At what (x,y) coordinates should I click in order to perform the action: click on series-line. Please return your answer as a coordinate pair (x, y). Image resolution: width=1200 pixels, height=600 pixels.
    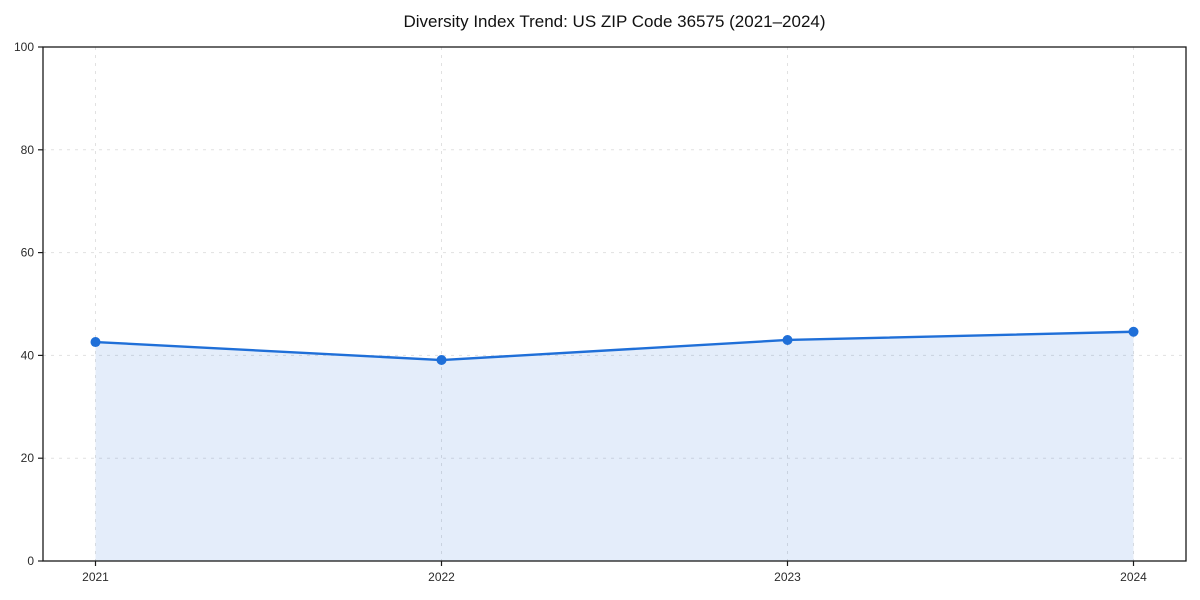
    Looking at the image, I should click on (614, 346).